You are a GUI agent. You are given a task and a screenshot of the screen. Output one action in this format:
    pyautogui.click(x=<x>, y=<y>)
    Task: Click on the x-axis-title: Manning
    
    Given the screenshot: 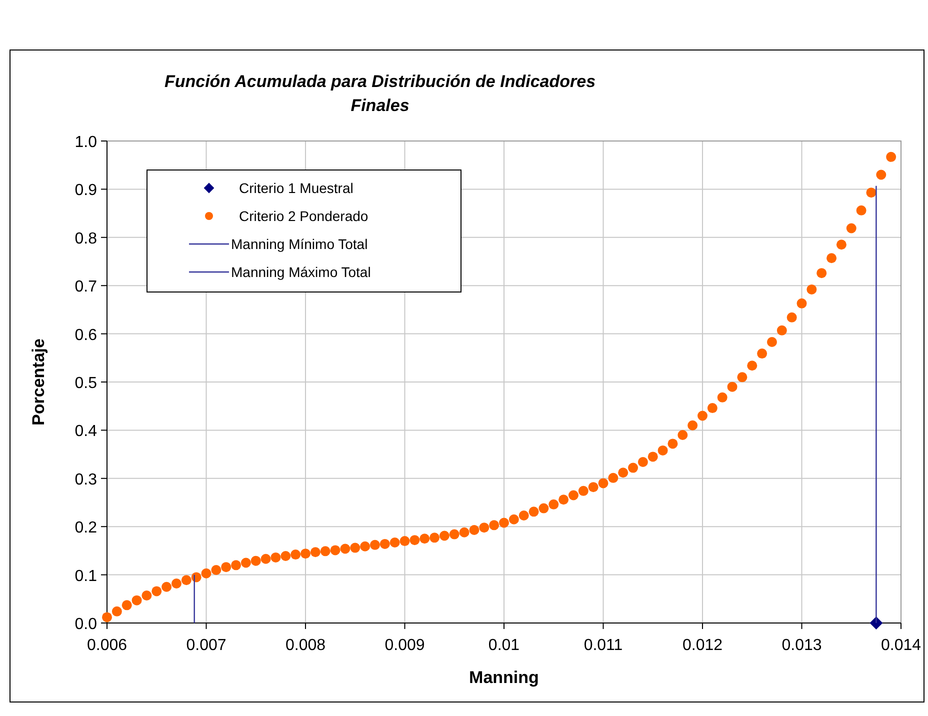 What is the action you would take?
    pyautogui.click(x=504, y=677)
    